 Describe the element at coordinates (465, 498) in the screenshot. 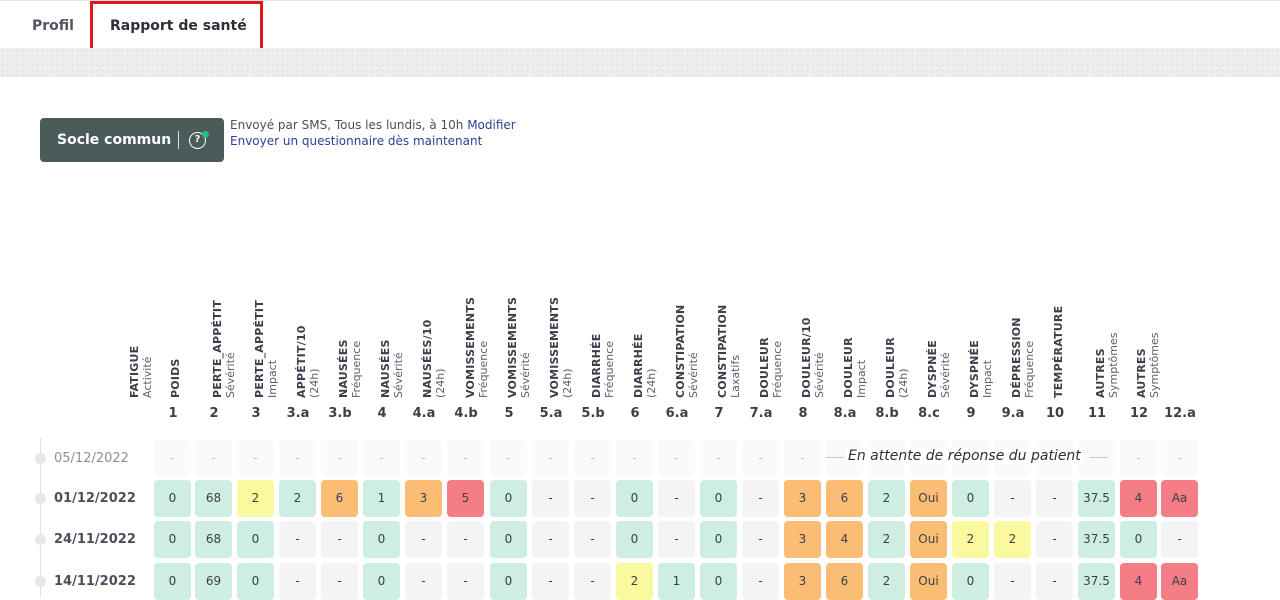

I see `table-cell: 5` at that location.